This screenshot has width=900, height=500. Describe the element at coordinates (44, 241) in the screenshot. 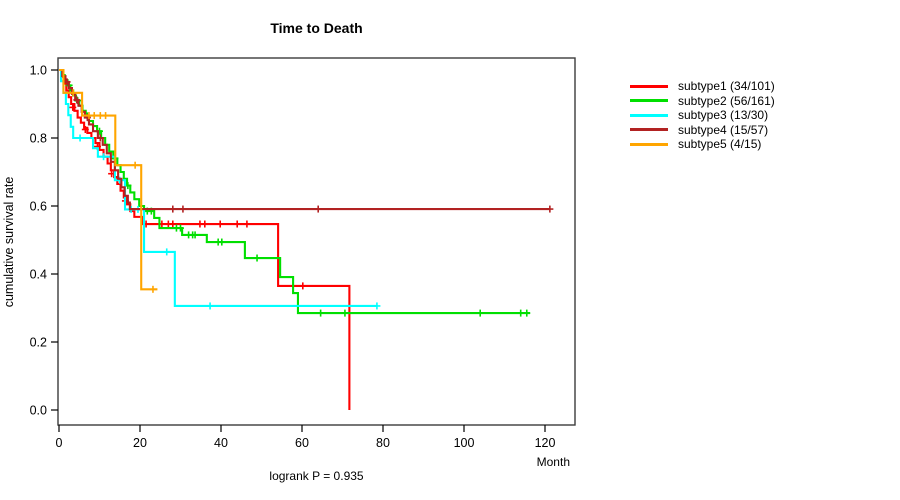

I see `y-axis: 0.0 0.2 0.4 0.6 0.8 1.0` at that location.